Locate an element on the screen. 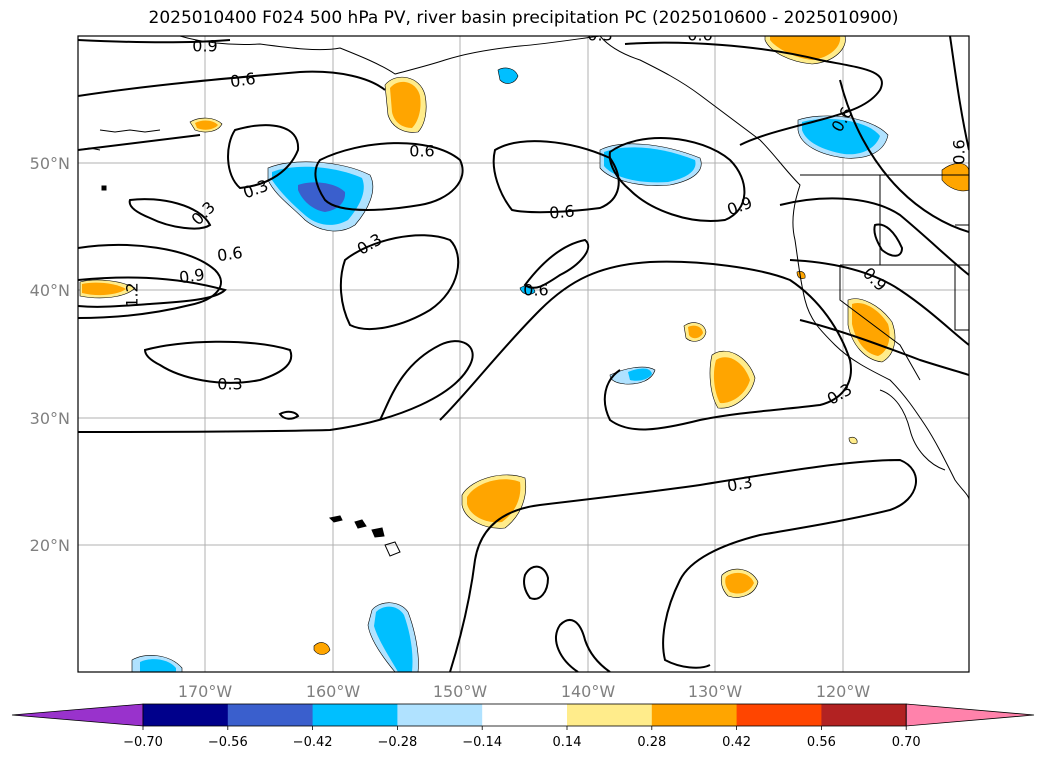  lat-tick-label: 40°N is located at coordinates (50, 290).